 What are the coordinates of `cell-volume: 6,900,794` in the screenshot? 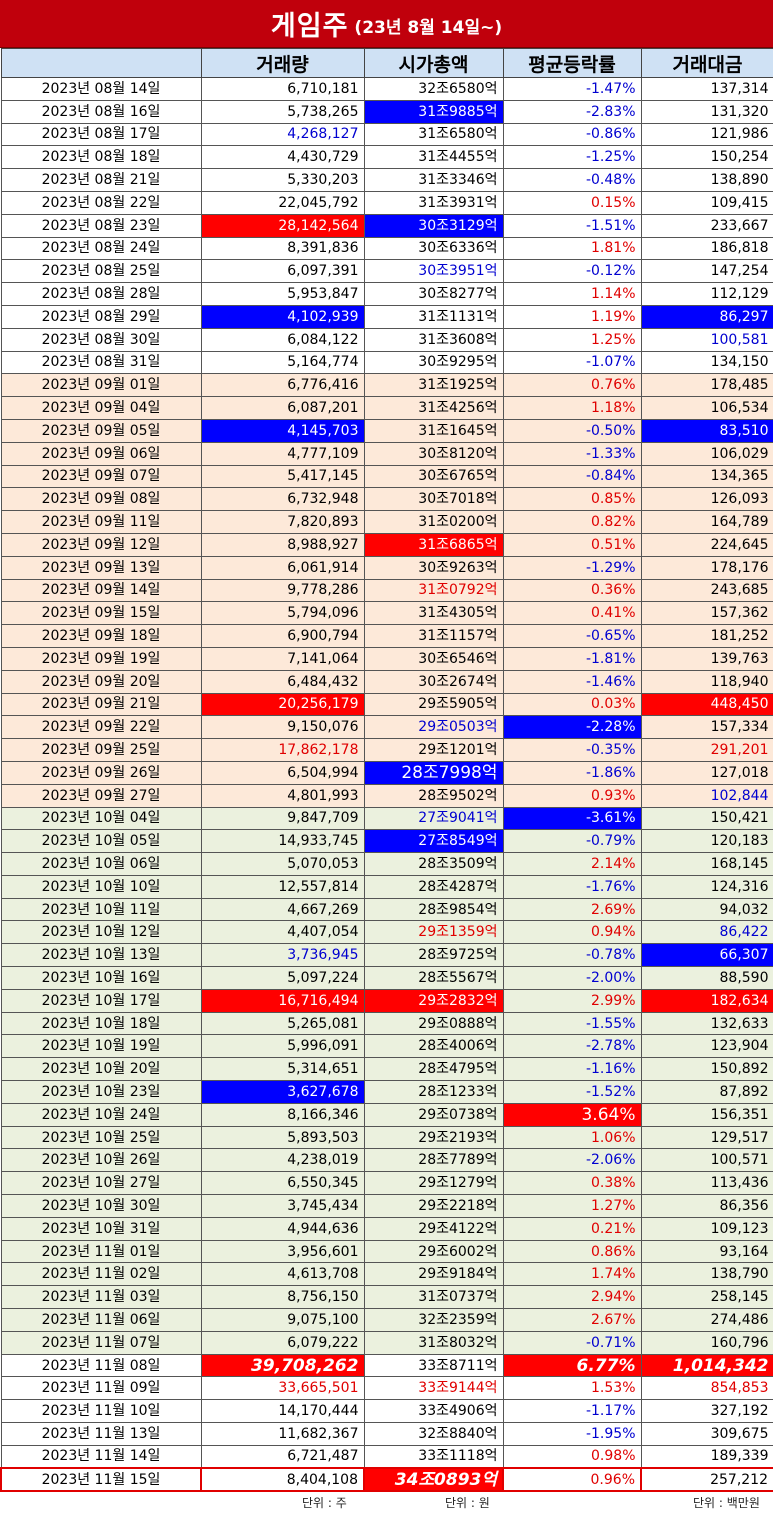 It's located at (282, 636).